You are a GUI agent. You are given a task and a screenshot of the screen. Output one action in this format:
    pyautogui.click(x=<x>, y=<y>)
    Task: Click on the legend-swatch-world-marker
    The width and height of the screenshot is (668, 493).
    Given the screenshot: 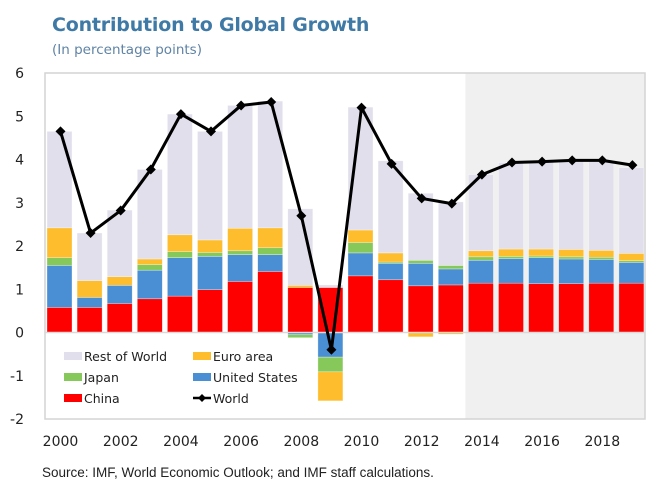 What is the action you would take?
    pyautogui.click(x=202, y=398)
    